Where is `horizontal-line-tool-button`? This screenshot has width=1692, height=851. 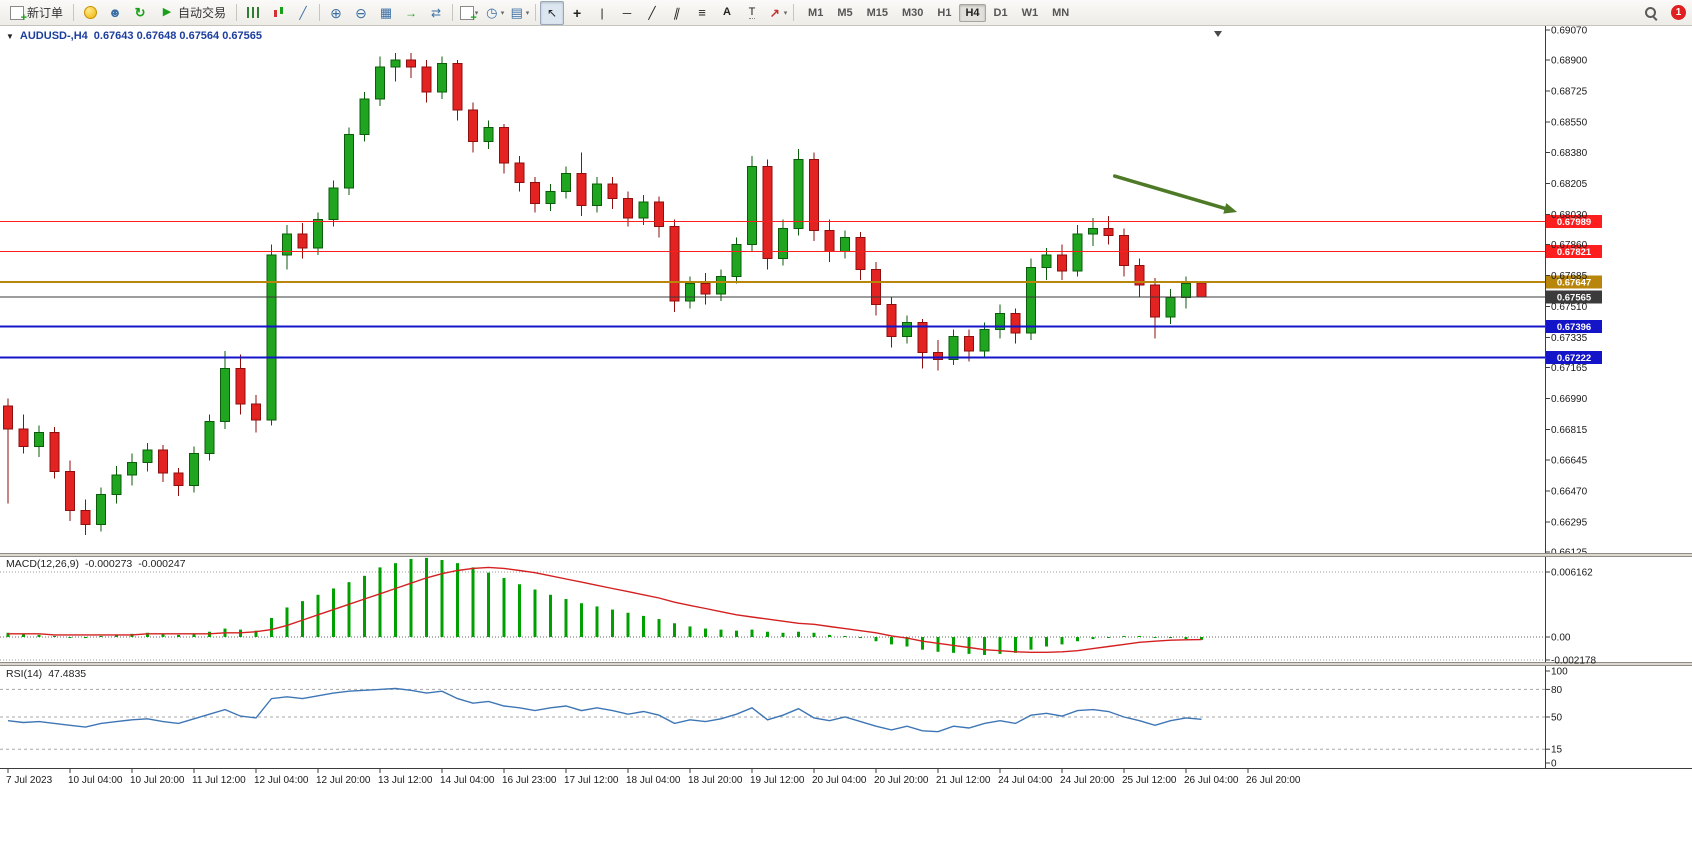 horizontal-line-tool-button is located at coordinates (627, 13).